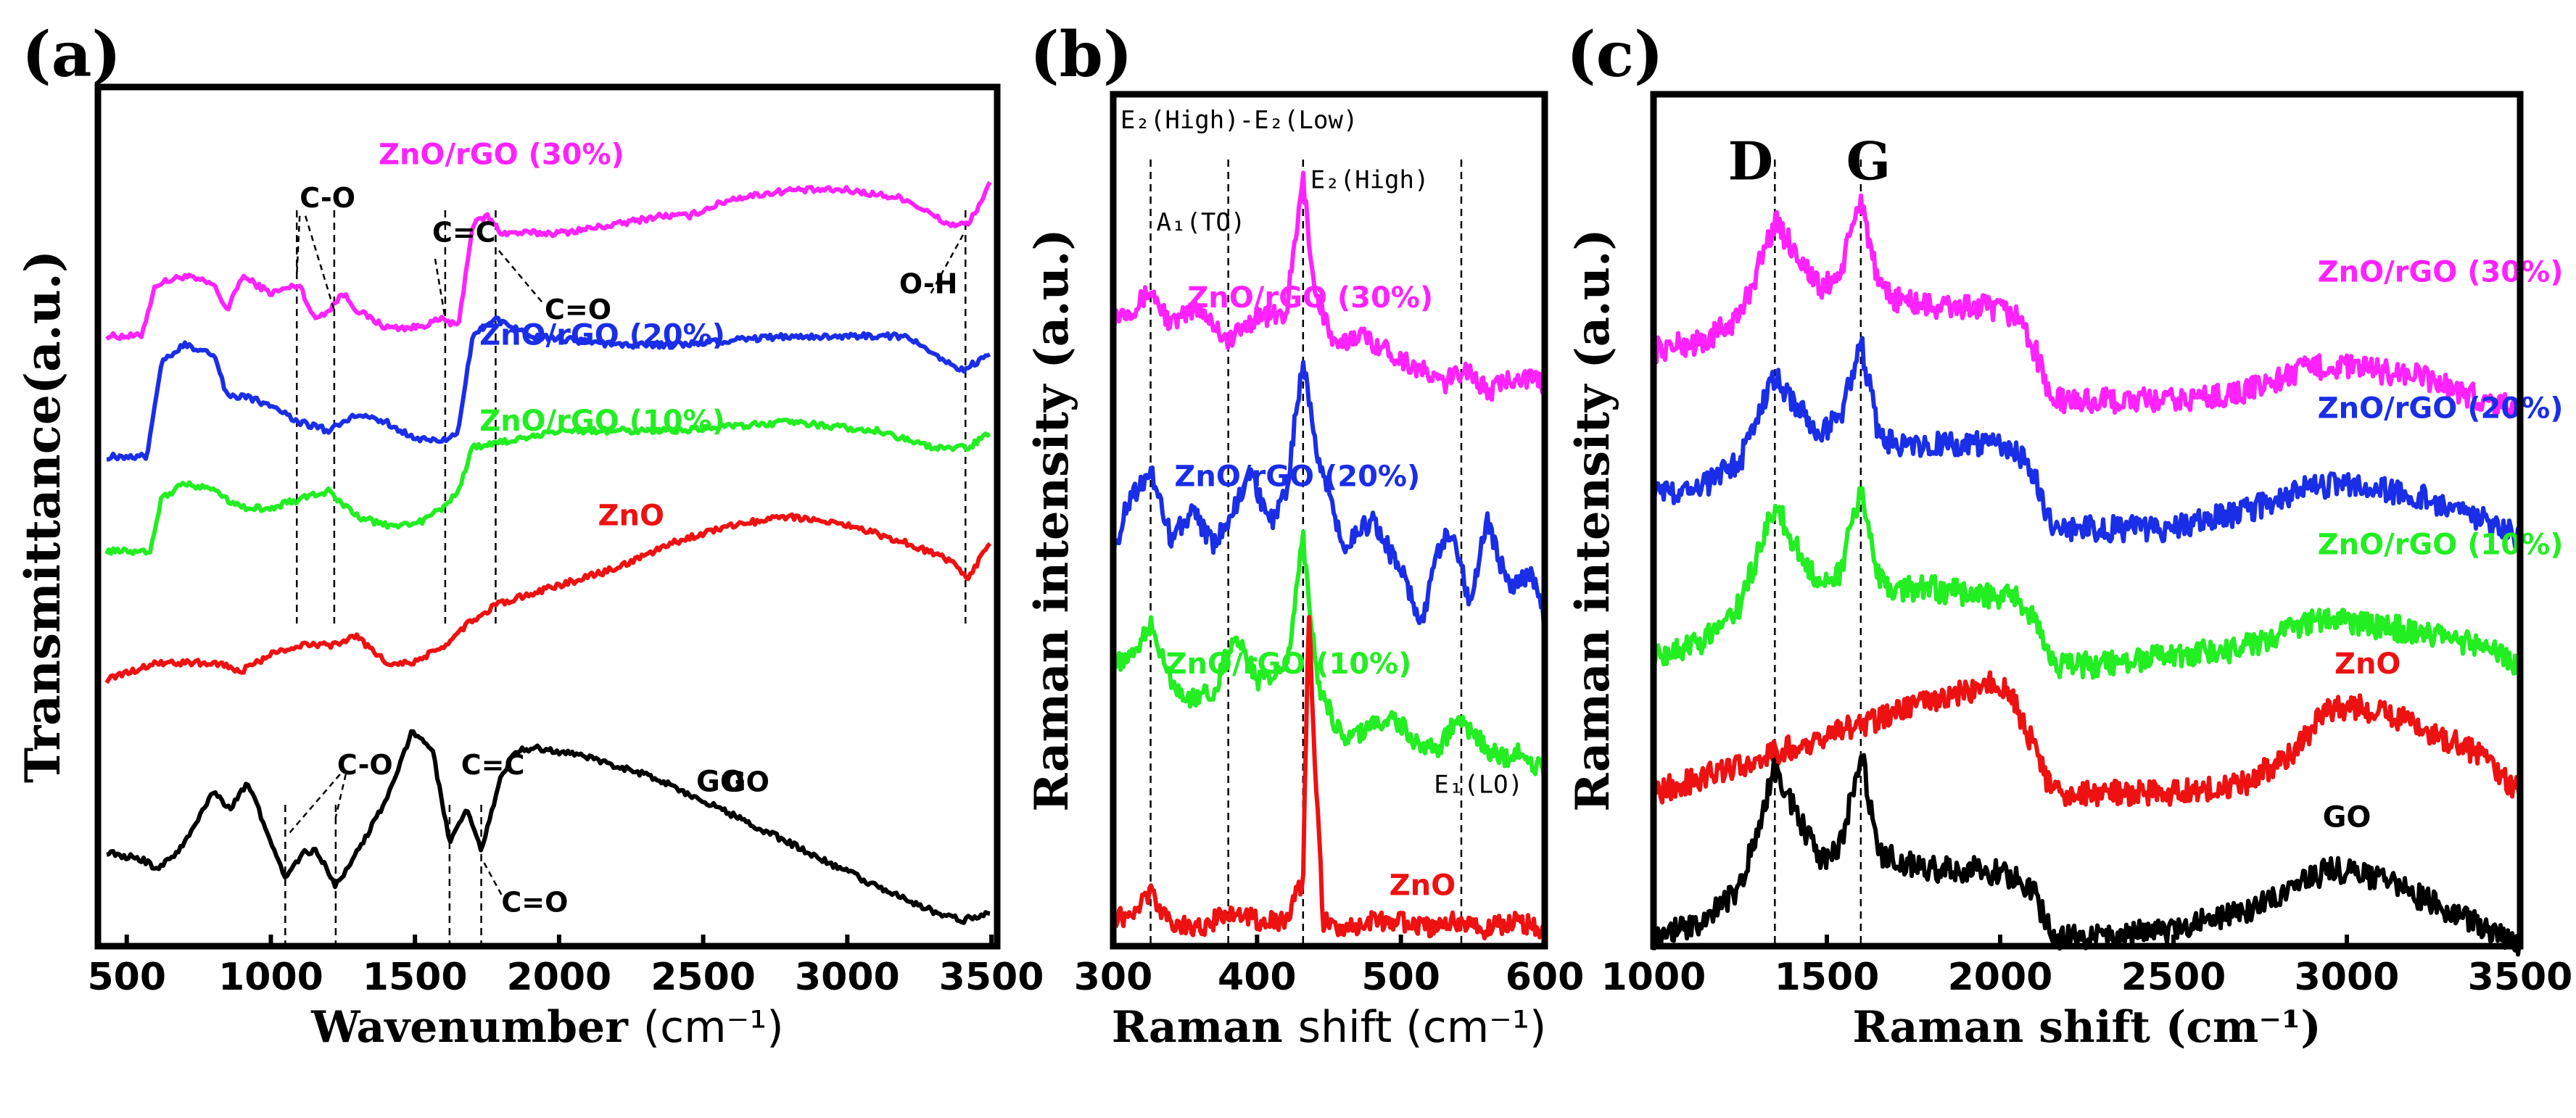  I want to click on x-tick-label: 600, so click(1545, 978).